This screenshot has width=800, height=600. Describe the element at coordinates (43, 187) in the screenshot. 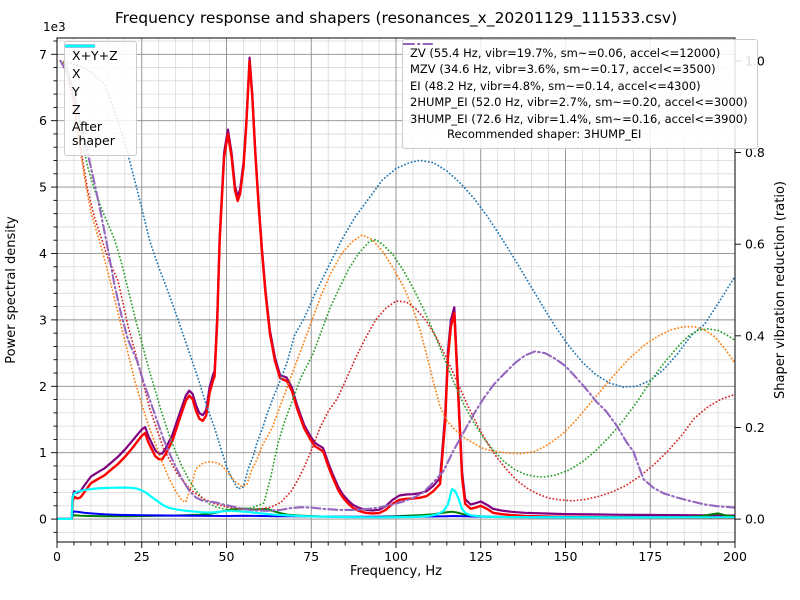

I see `y-left-tick-label: 5` at that location.